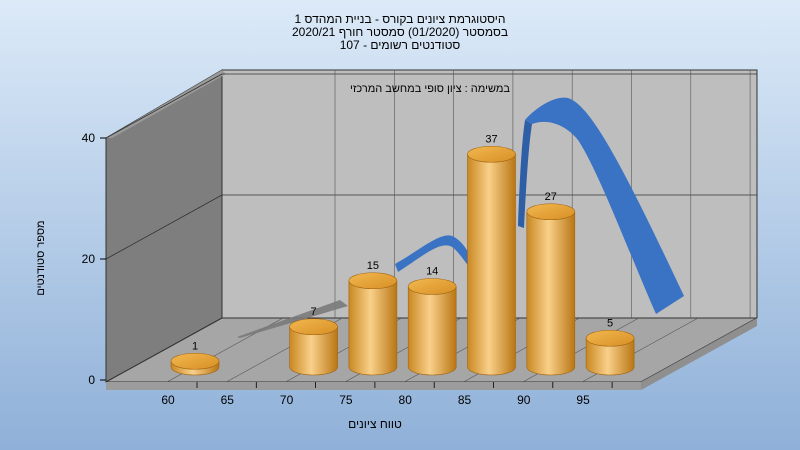 The image size is (800, 450). Describe the element at coordinates (89, 259) in the screenshot. I see `y-tick-label: 20` at that location.